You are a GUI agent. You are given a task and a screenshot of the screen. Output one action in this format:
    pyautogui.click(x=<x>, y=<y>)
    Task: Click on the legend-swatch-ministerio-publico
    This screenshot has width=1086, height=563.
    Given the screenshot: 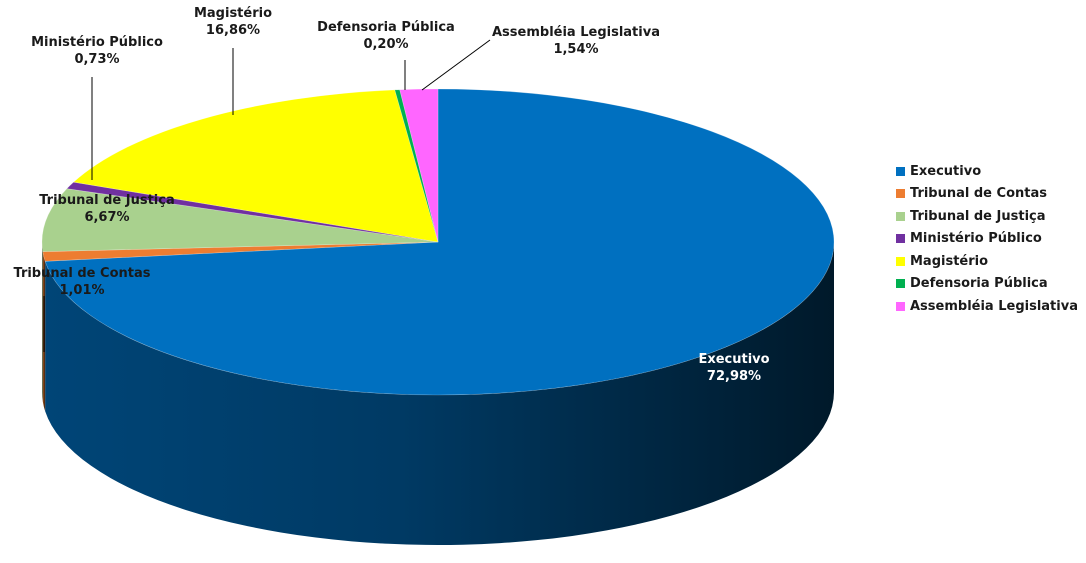 What is the action you would take?
    pyautogui.click(x=900, y=239)
    